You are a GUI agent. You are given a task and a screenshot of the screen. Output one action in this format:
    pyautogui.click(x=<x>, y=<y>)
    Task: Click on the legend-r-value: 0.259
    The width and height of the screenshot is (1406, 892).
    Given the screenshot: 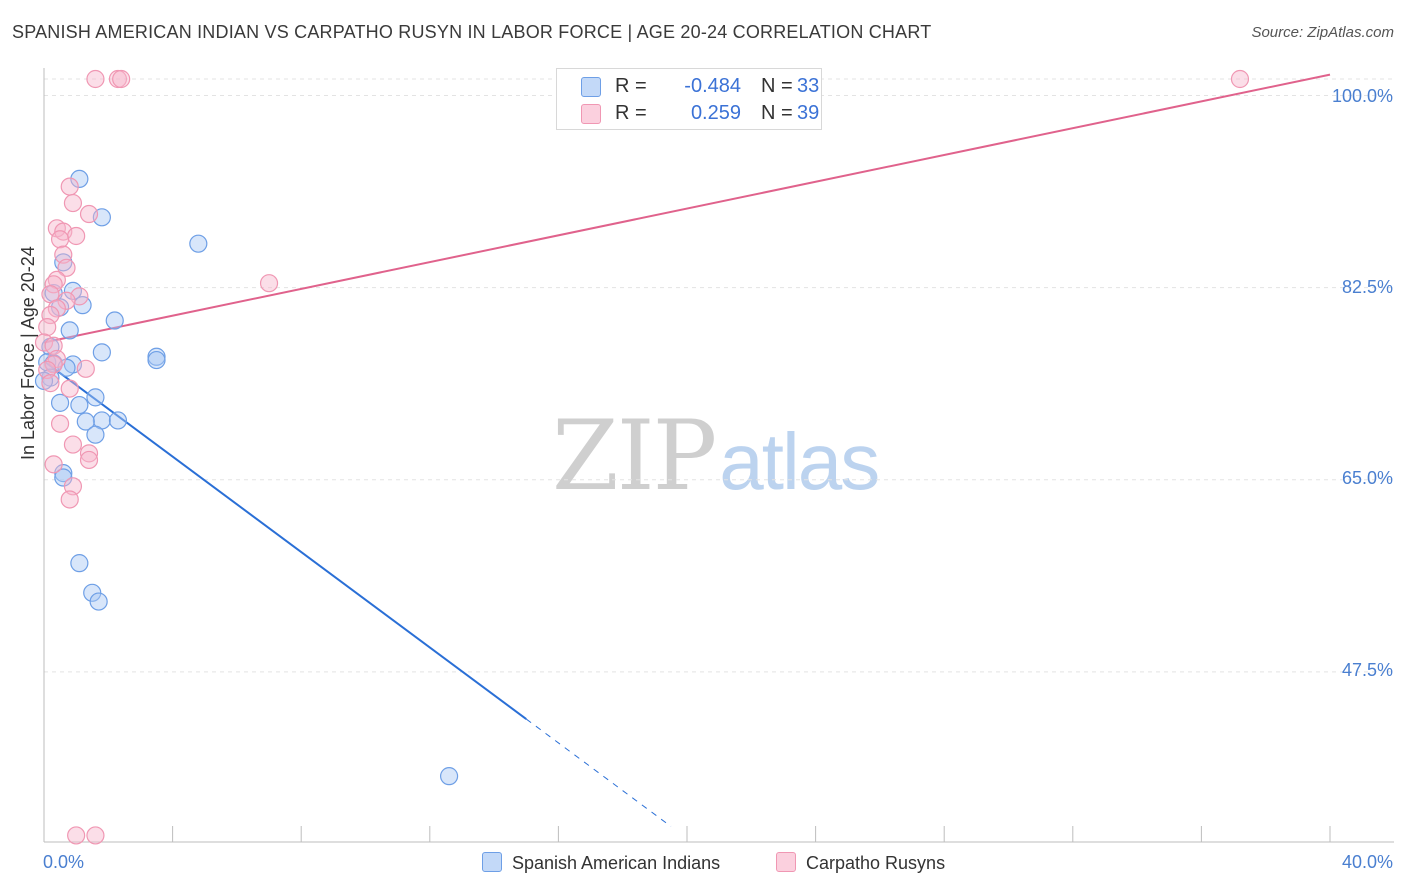 What is the action you would take?
    pyautogui.click(x=715, y=113)
    